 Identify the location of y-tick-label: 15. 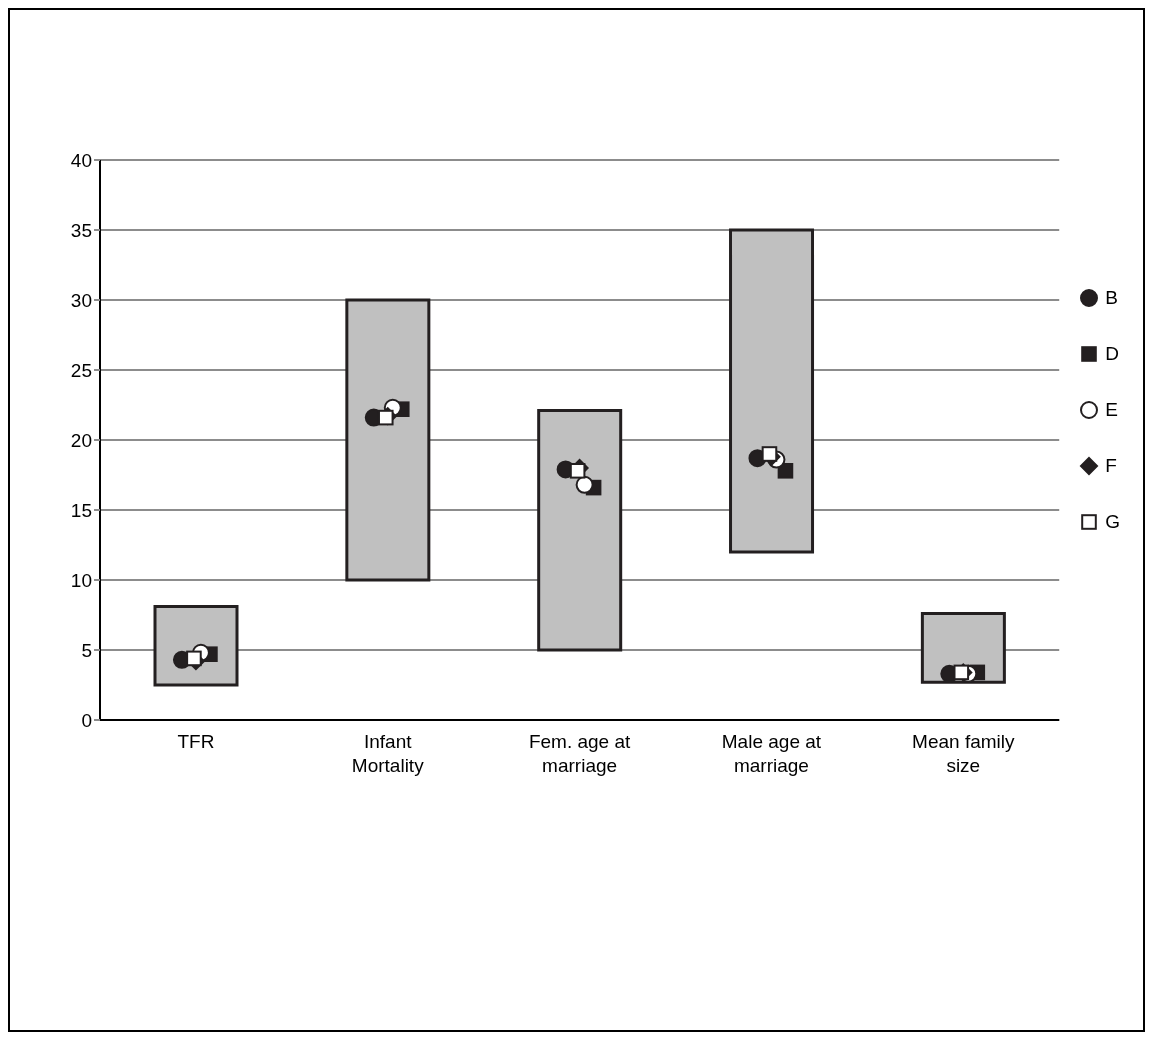
(81, 510).